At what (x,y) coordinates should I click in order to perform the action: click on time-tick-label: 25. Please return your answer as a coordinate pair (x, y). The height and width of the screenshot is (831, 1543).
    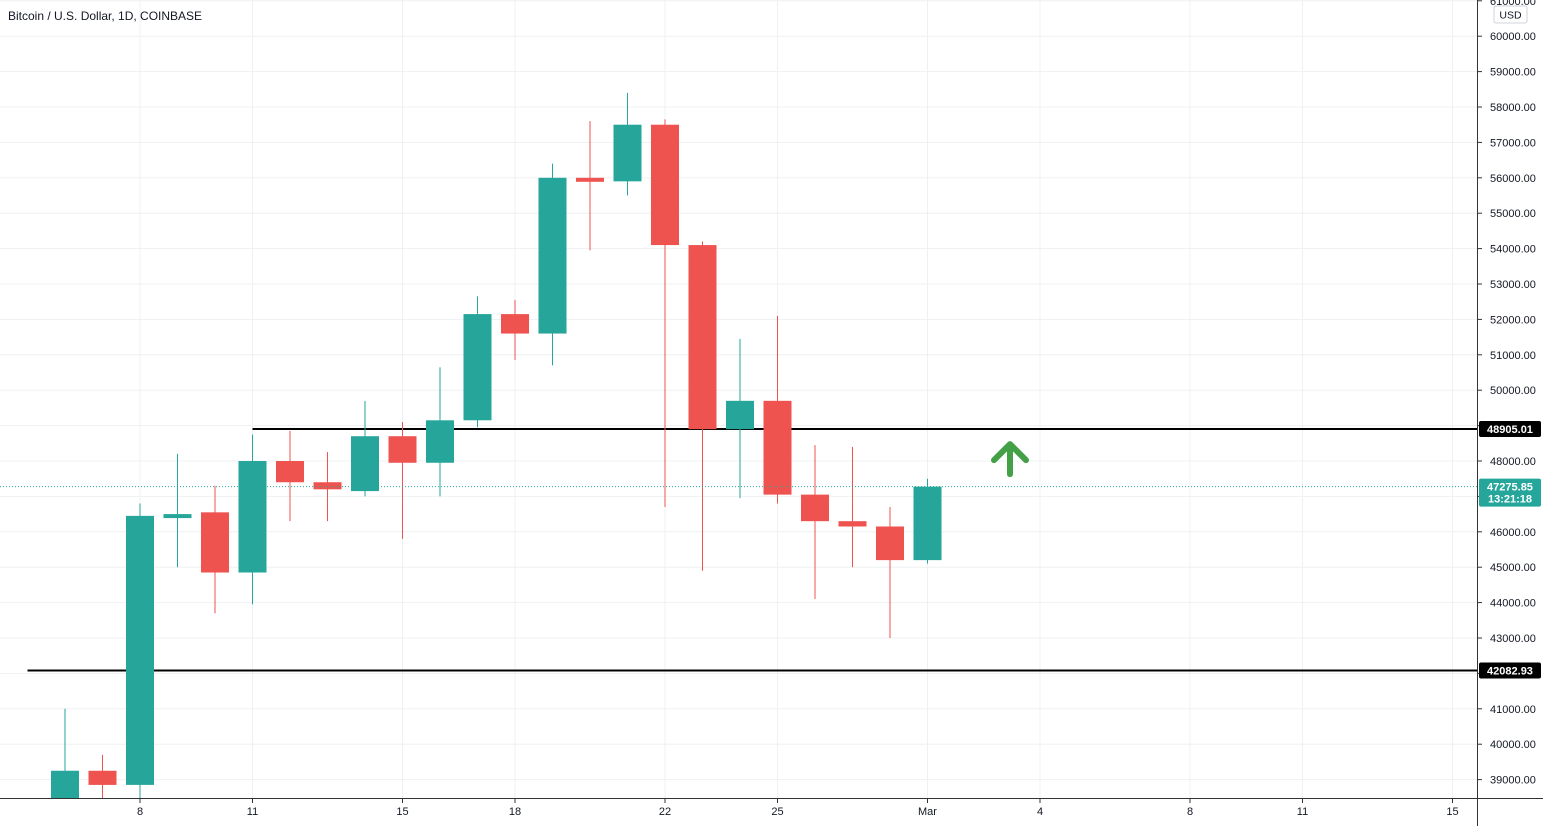
    Looking at the image, I should click on (777, 812).